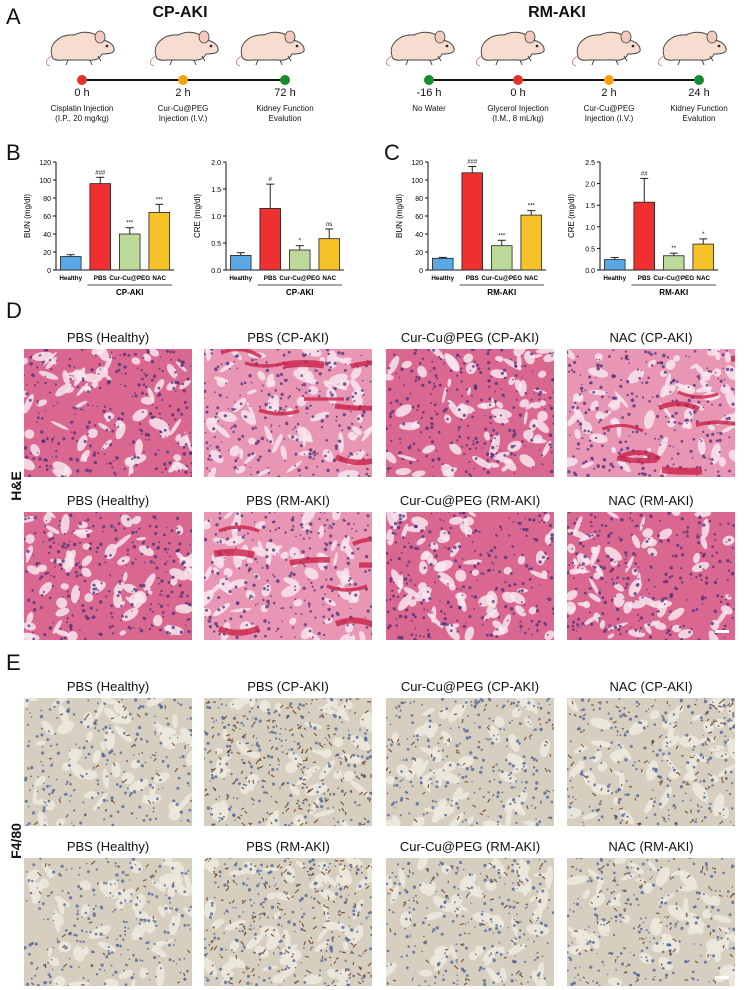 The width and height of the screenshot is (746, 990). Describe the element at coordinates (590, 249) in the screenshot. I see `y-tick-label: 0.5` at that location.